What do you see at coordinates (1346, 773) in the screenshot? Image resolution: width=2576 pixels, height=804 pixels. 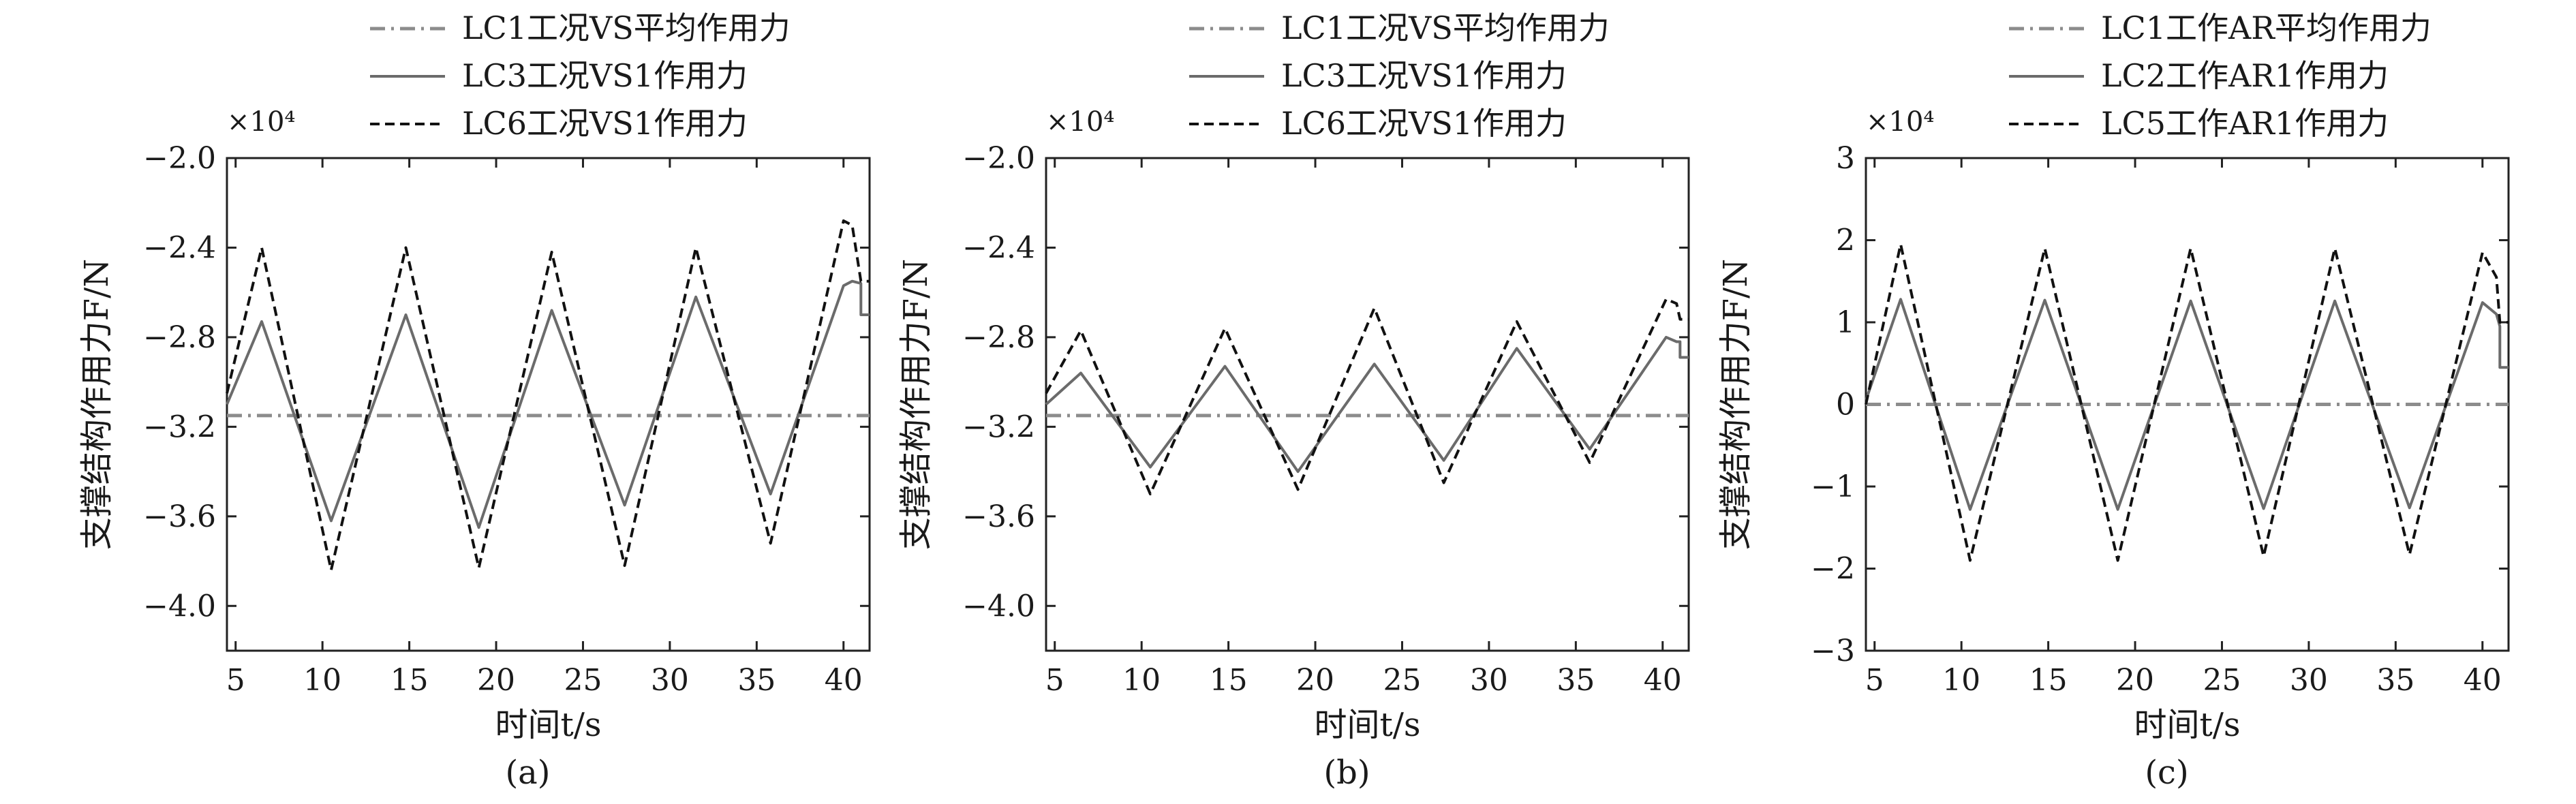 I see `panel-label: (b)` at bounding box center [1346, 773].